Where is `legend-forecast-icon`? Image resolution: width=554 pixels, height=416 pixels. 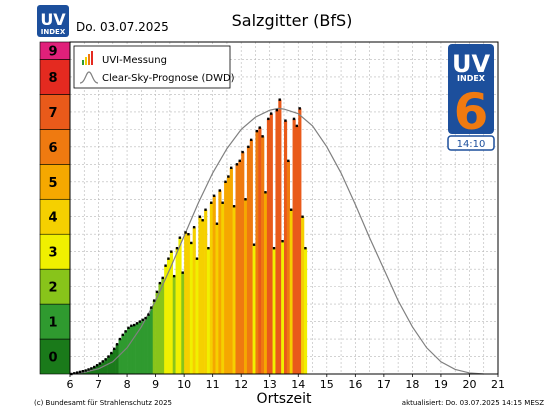
legend-forecast-icon is located at coordinates (89, 77).